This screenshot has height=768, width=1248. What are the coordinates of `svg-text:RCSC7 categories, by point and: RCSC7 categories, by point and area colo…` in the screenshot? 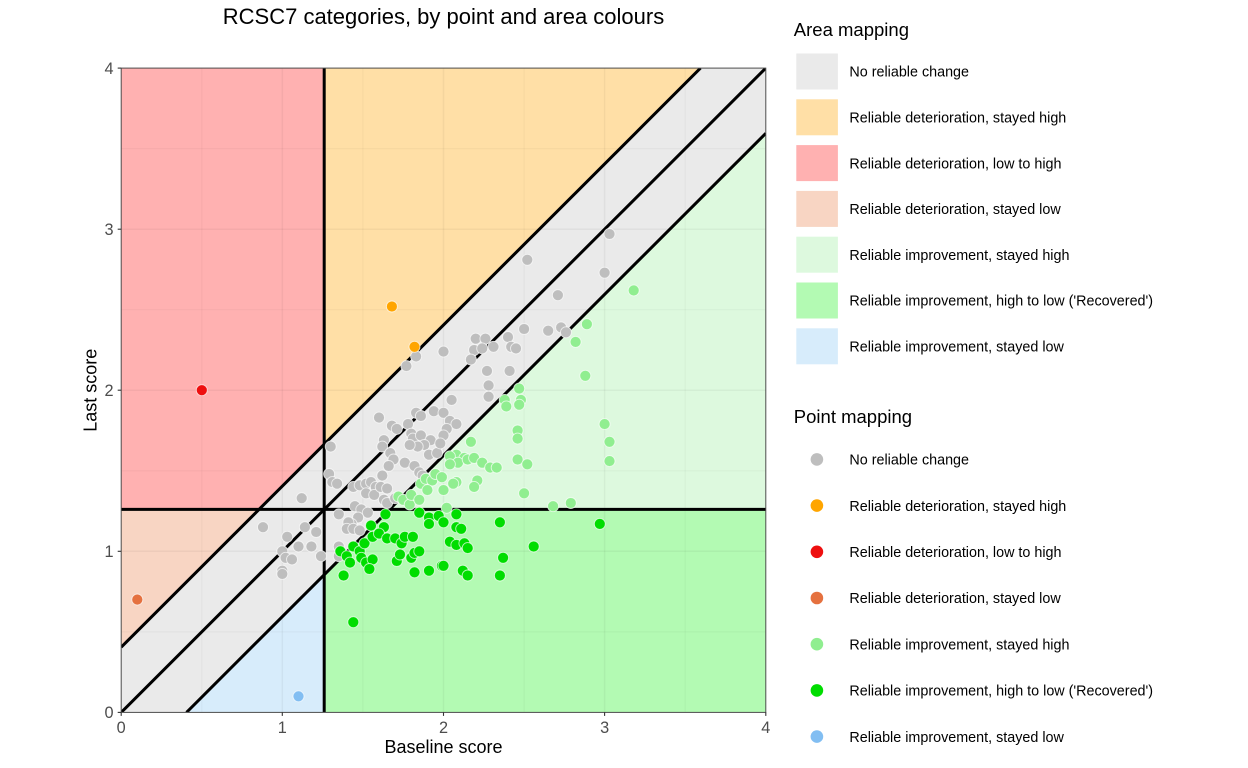 It's located at (443, 16).